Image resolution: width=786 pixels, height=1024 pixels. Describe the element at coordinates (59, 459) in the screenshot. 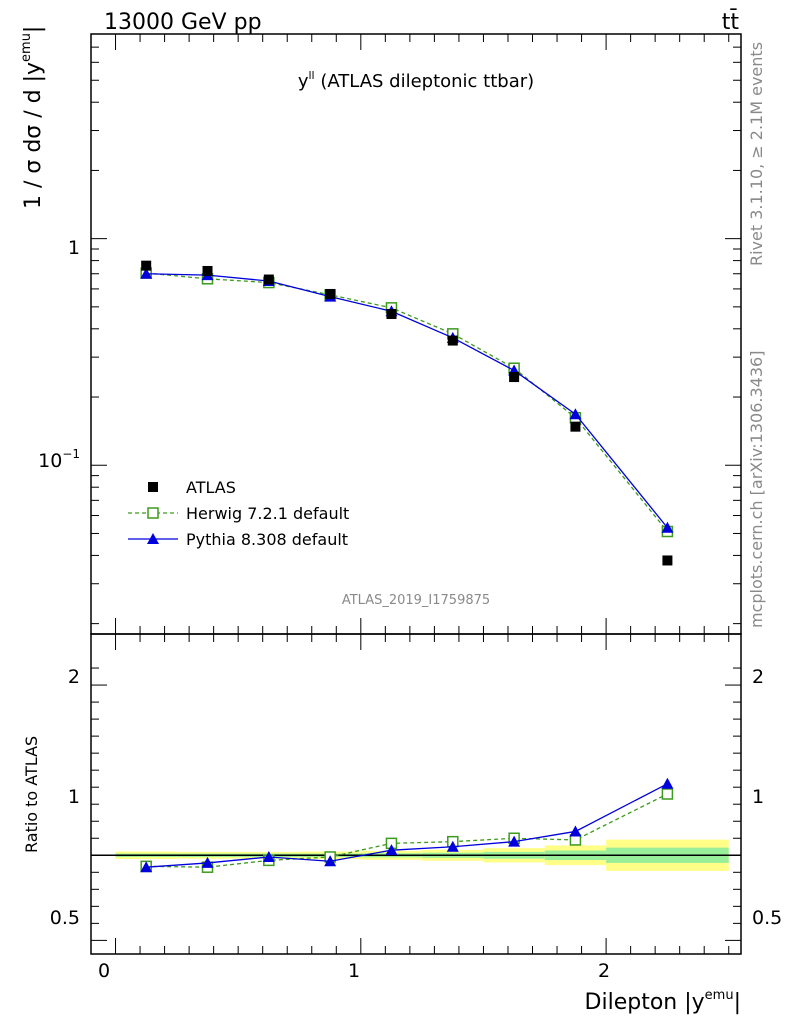

I see `y-tick-label-10-minus-1: 10−1` at that location.